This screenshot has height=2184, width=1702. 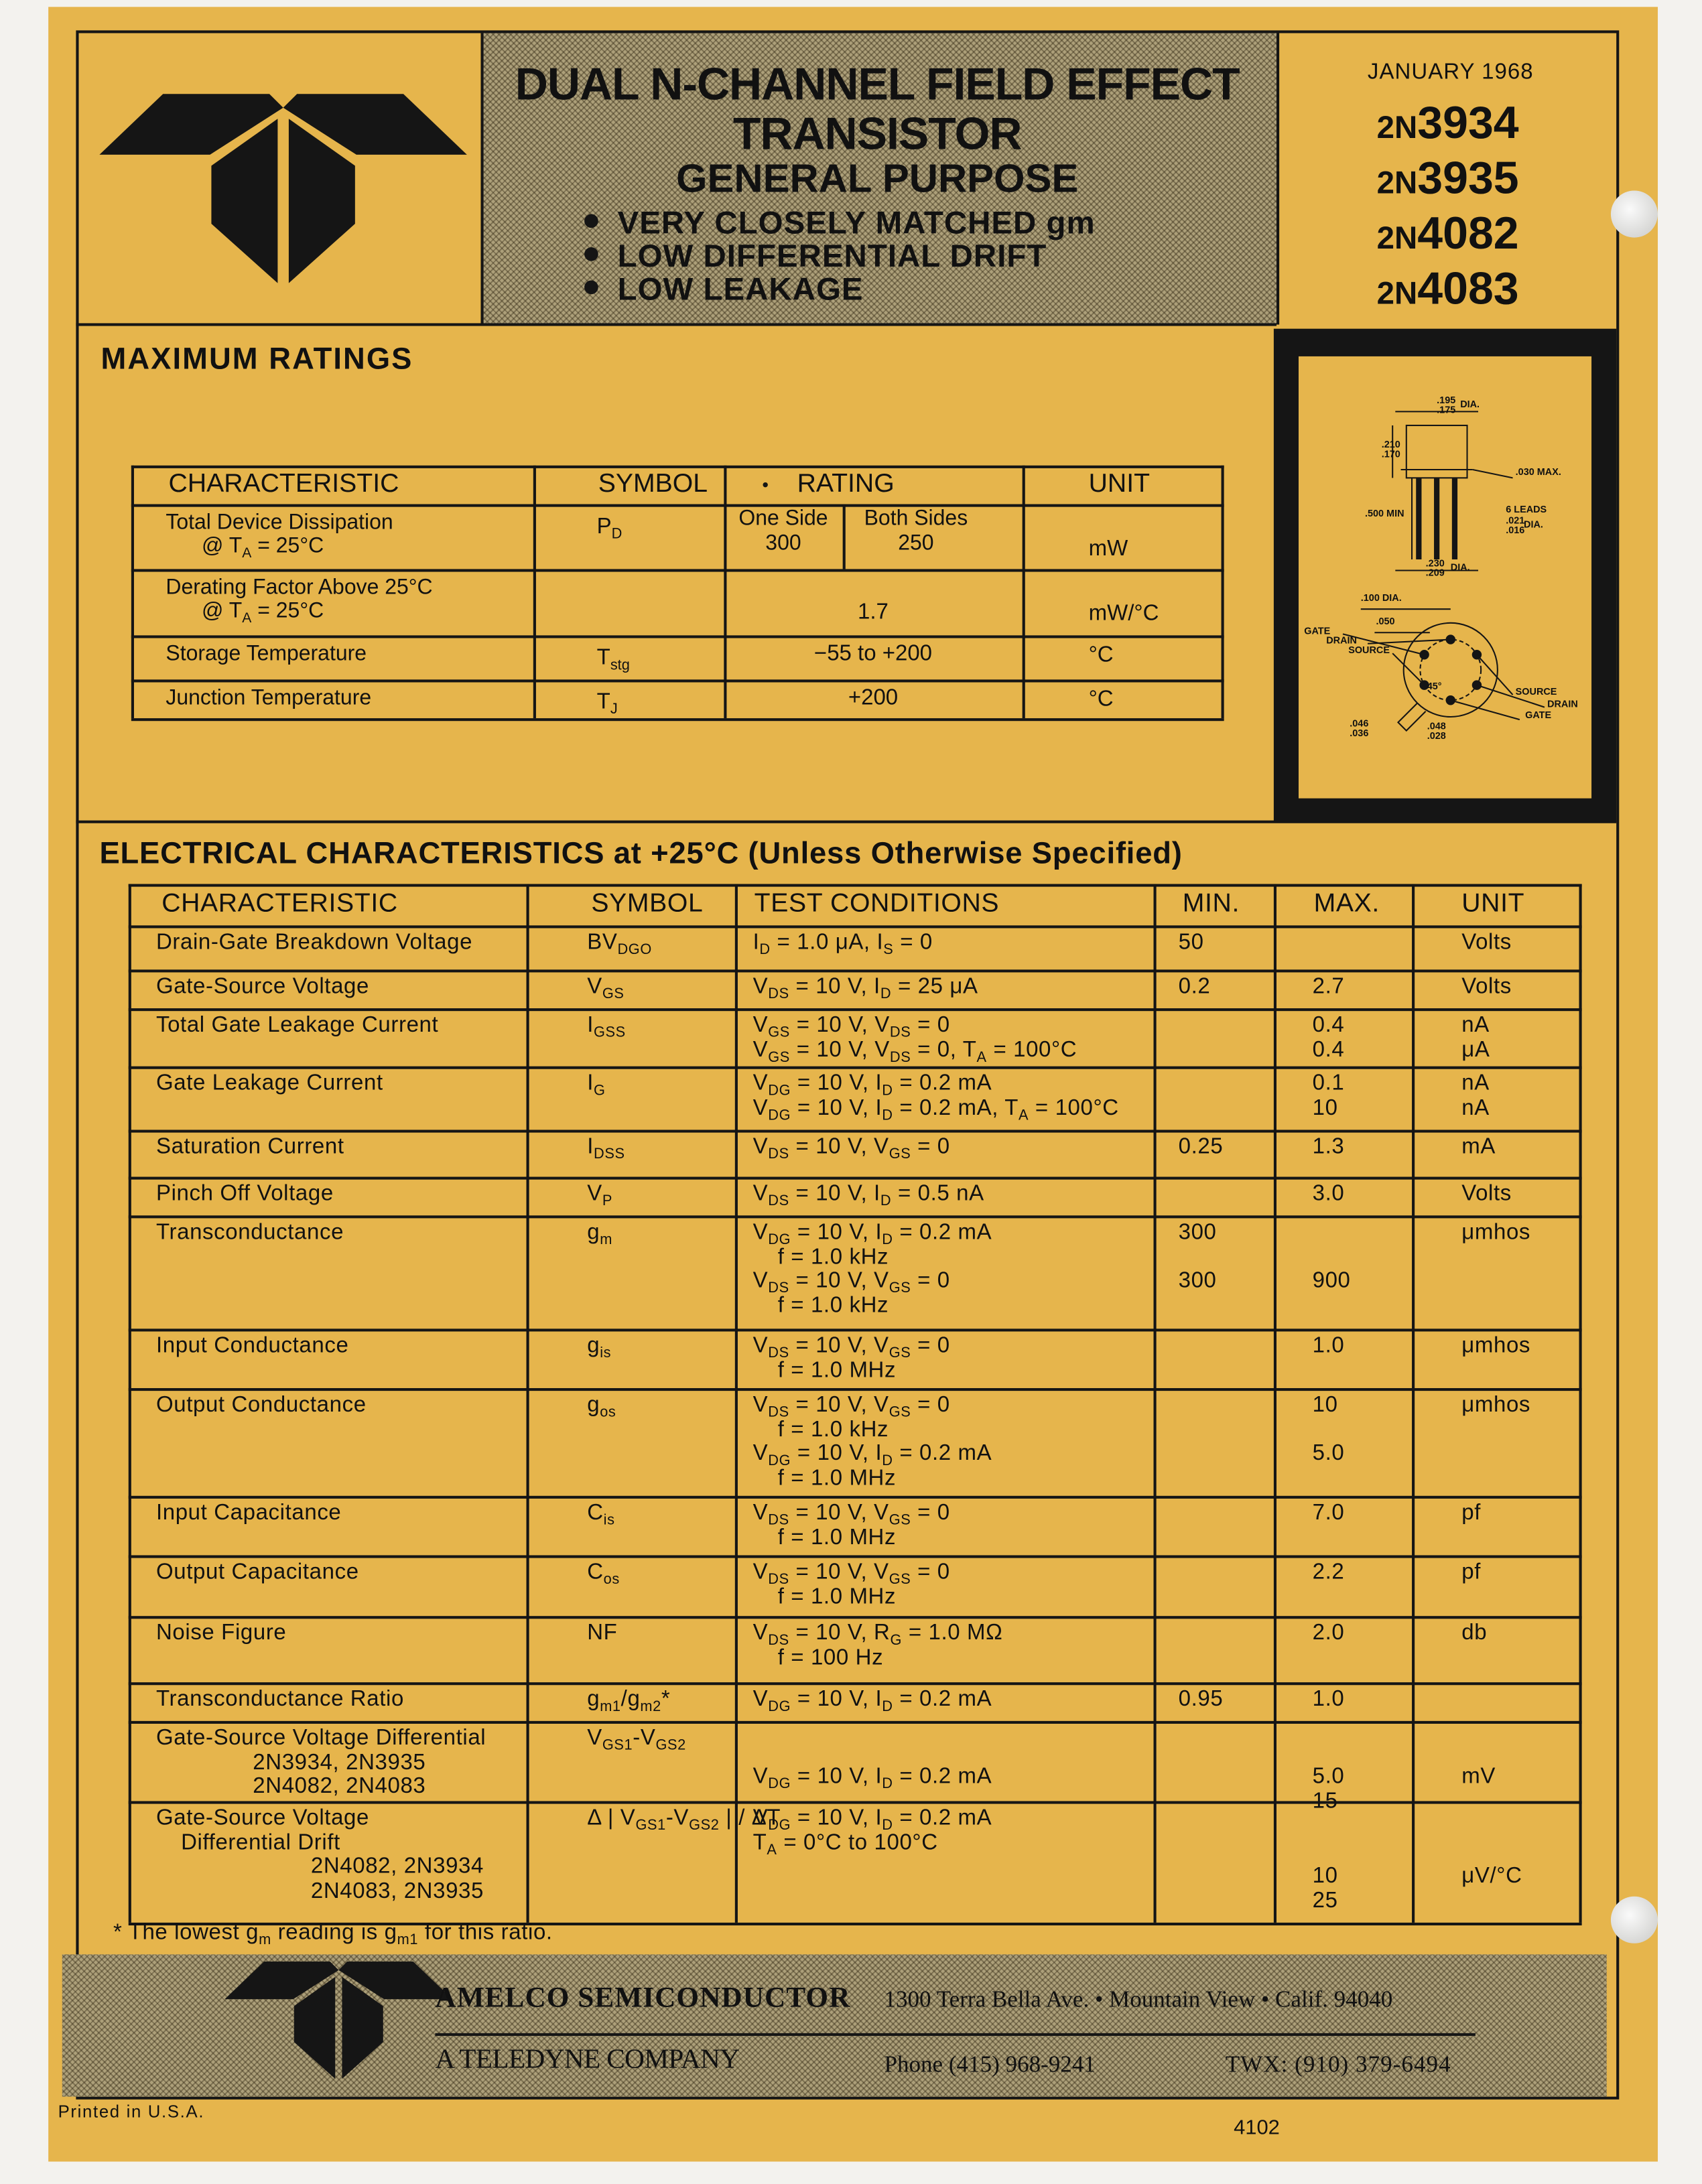 I want to click on text-run: nA, so click(x=1476, y=1107).